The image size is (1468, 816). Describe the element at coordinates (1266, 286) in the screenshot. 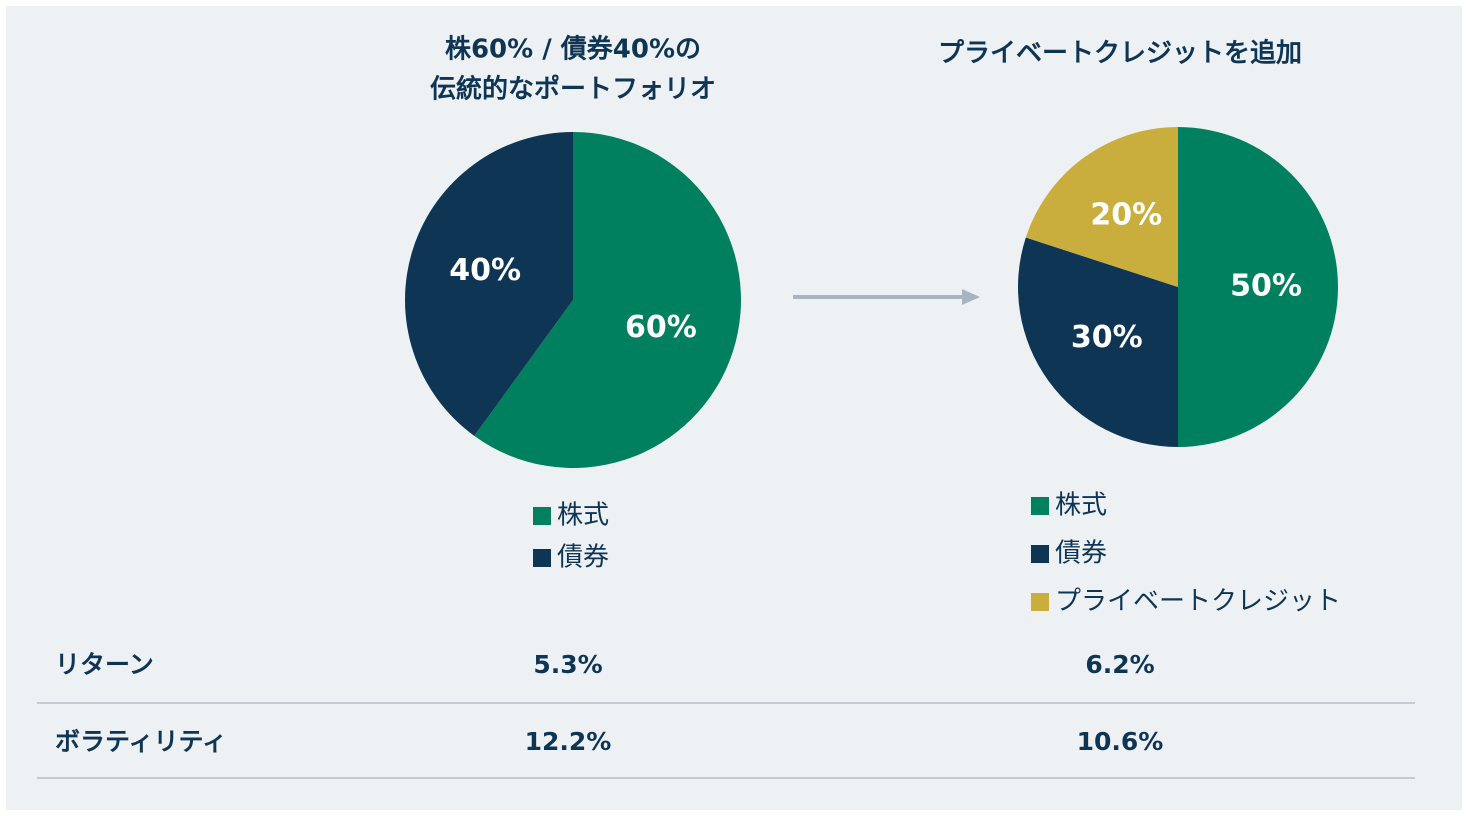

I see `slice-label: 50%` at that location.